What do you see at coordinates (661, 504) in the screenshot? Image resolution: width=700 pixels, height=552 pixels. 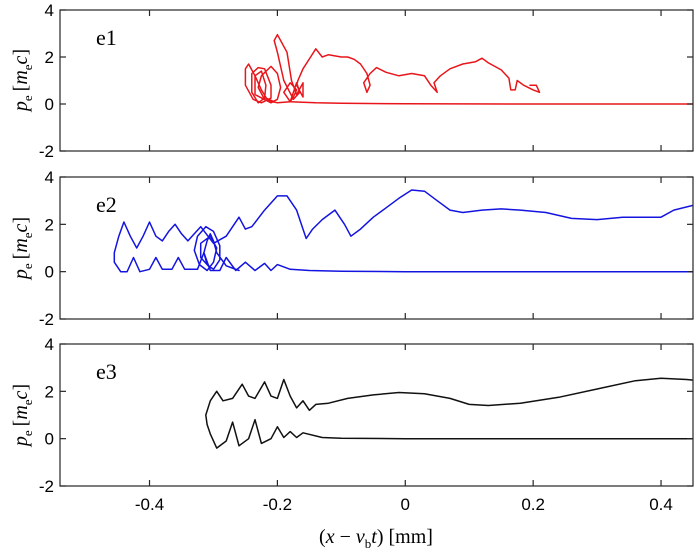 I see `x-tick-label: 0.4` at bounding box center [661, 504].